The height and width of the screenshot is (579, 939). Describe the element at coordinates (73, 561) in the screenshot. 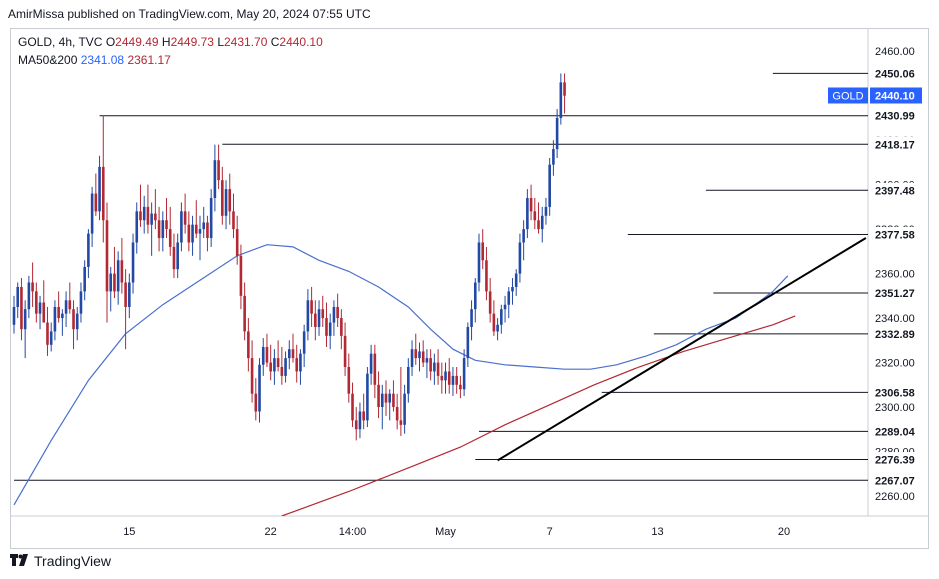

I see `tradingview-brand: TradingView` at that location.